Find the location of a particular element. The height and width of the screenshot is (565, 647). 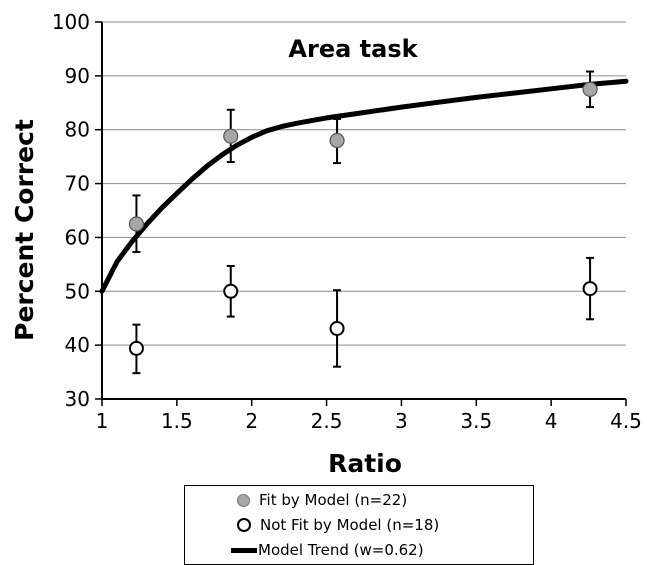

x-axis-title: Ratio is located at coordinates (365, 463).